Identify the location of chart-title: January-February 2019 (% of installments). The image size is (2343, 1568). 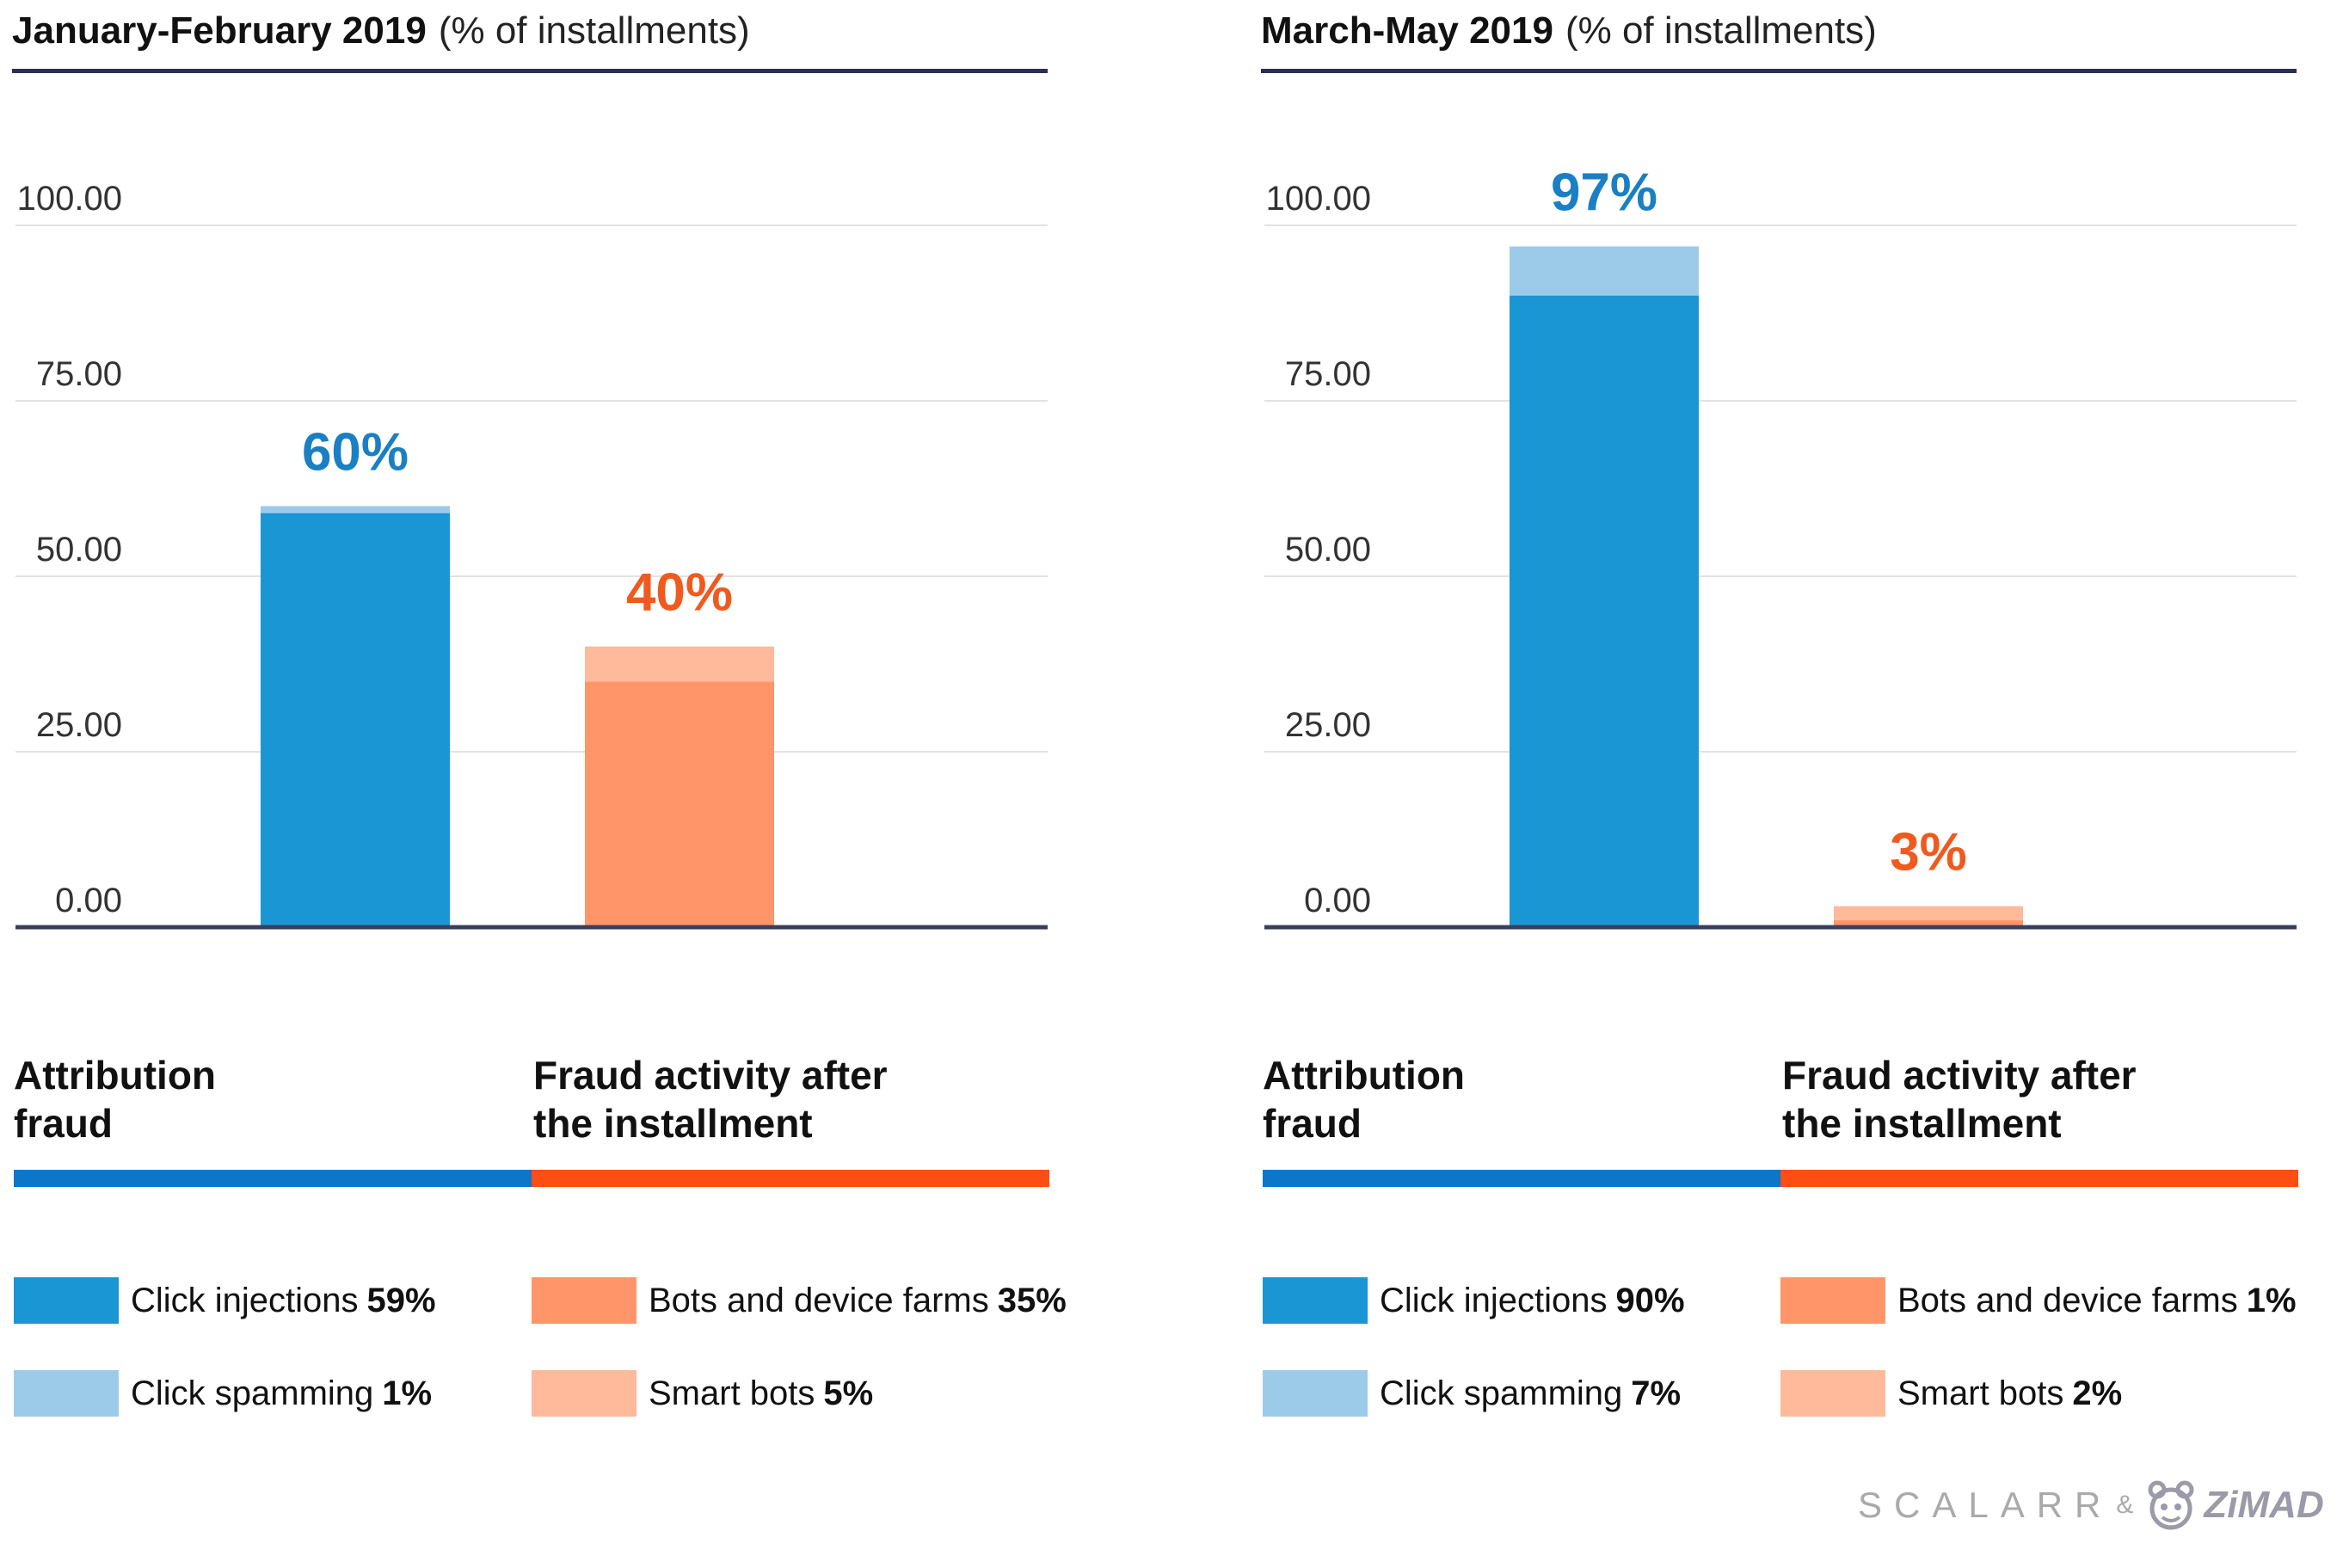
(381, 31).